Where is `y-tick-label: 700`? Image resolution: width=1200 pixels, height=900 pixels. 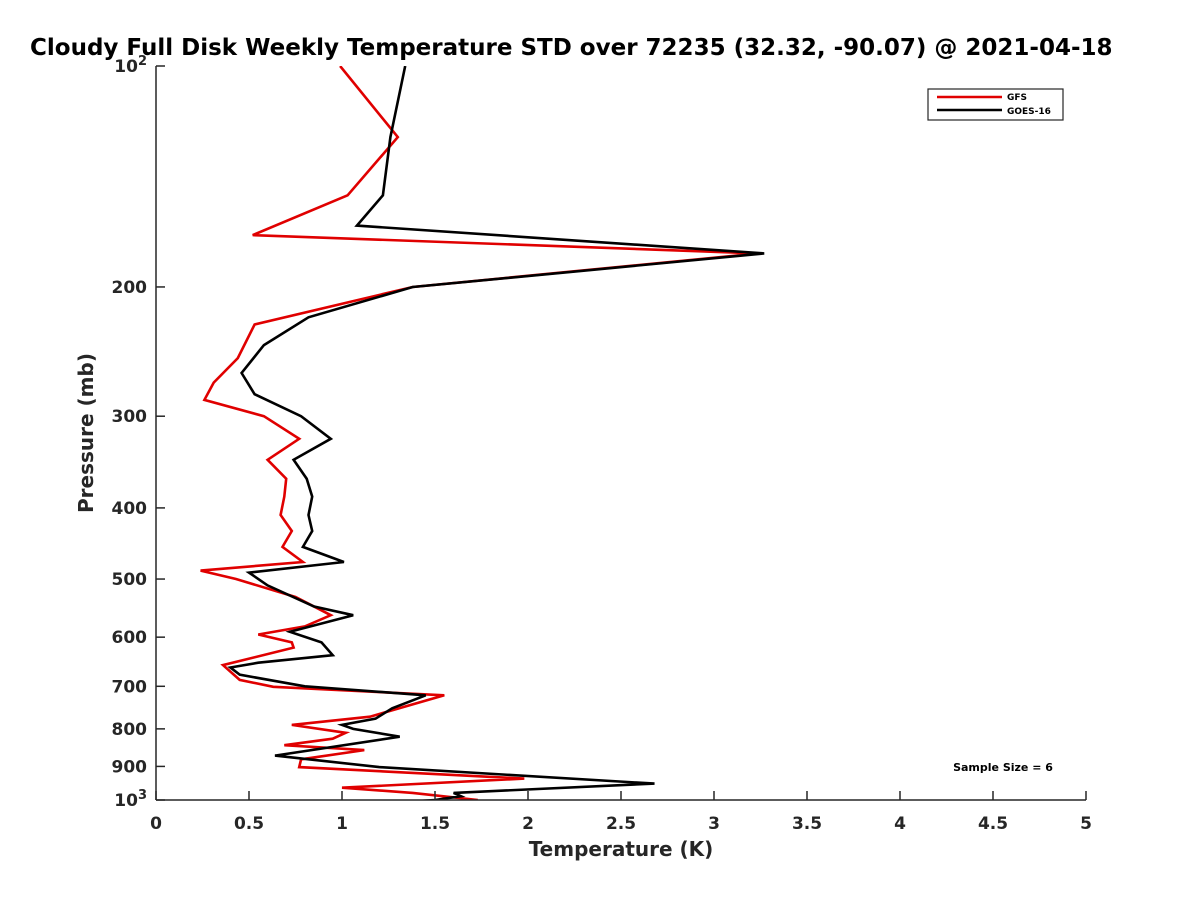 y-tick-label: 700 is located at coordinates (130, 687).